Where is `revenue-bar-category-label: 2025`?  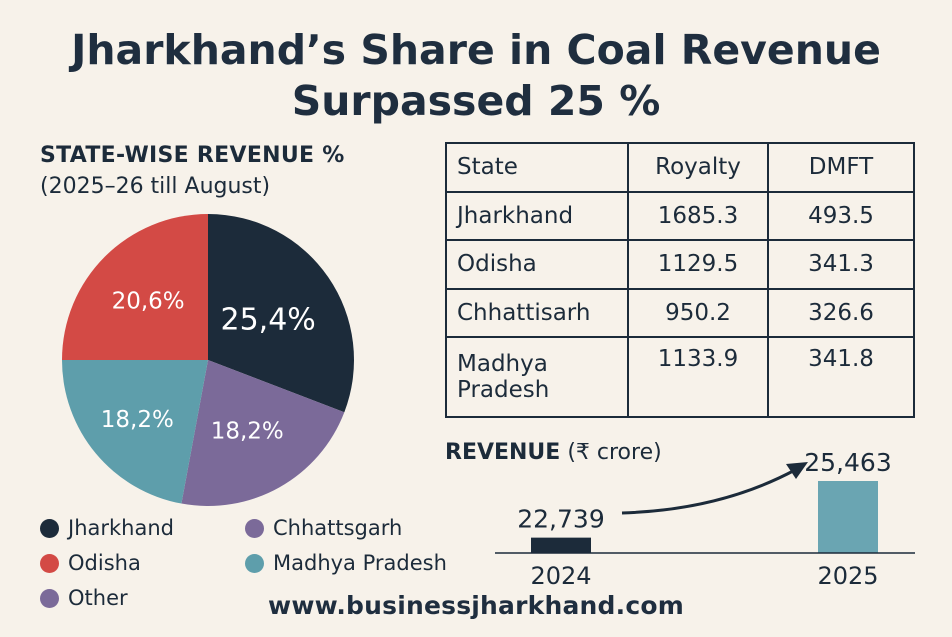 revenue-bar-category-label: 2025 is located at coordinates (847, 576).